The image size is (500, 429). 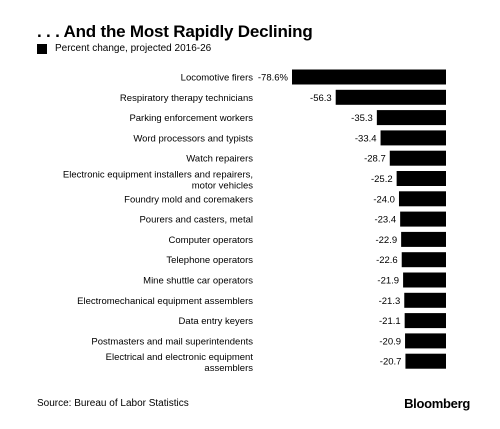 I want to click on value-label-10: -21.9, so click(x=388, y=281).